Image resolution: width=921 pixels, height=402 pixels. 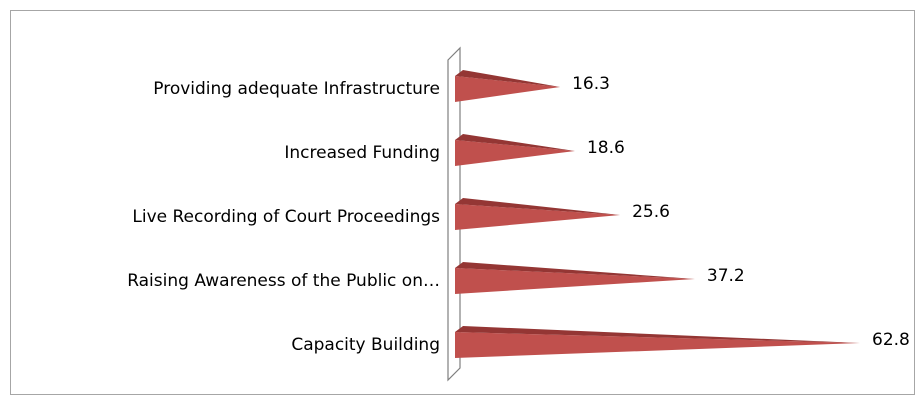 I want to click on data-label: 18.6, so click(x=606, y=148).